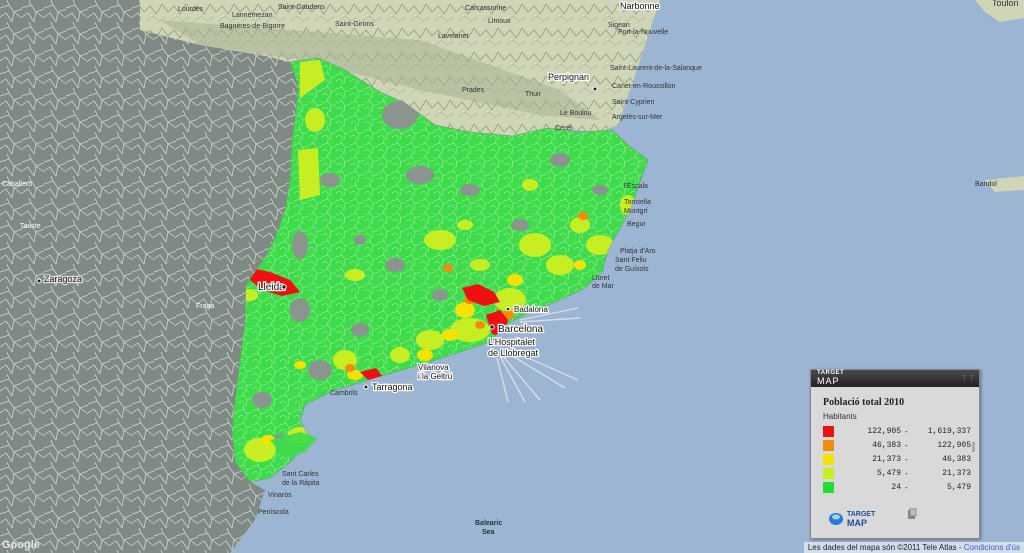 The height and width of the screenshot is (553, 1024). Describe the element at coordinates (453, 36) in the screenshot. I see `label-lavelanet: Lavelanet` at that location.